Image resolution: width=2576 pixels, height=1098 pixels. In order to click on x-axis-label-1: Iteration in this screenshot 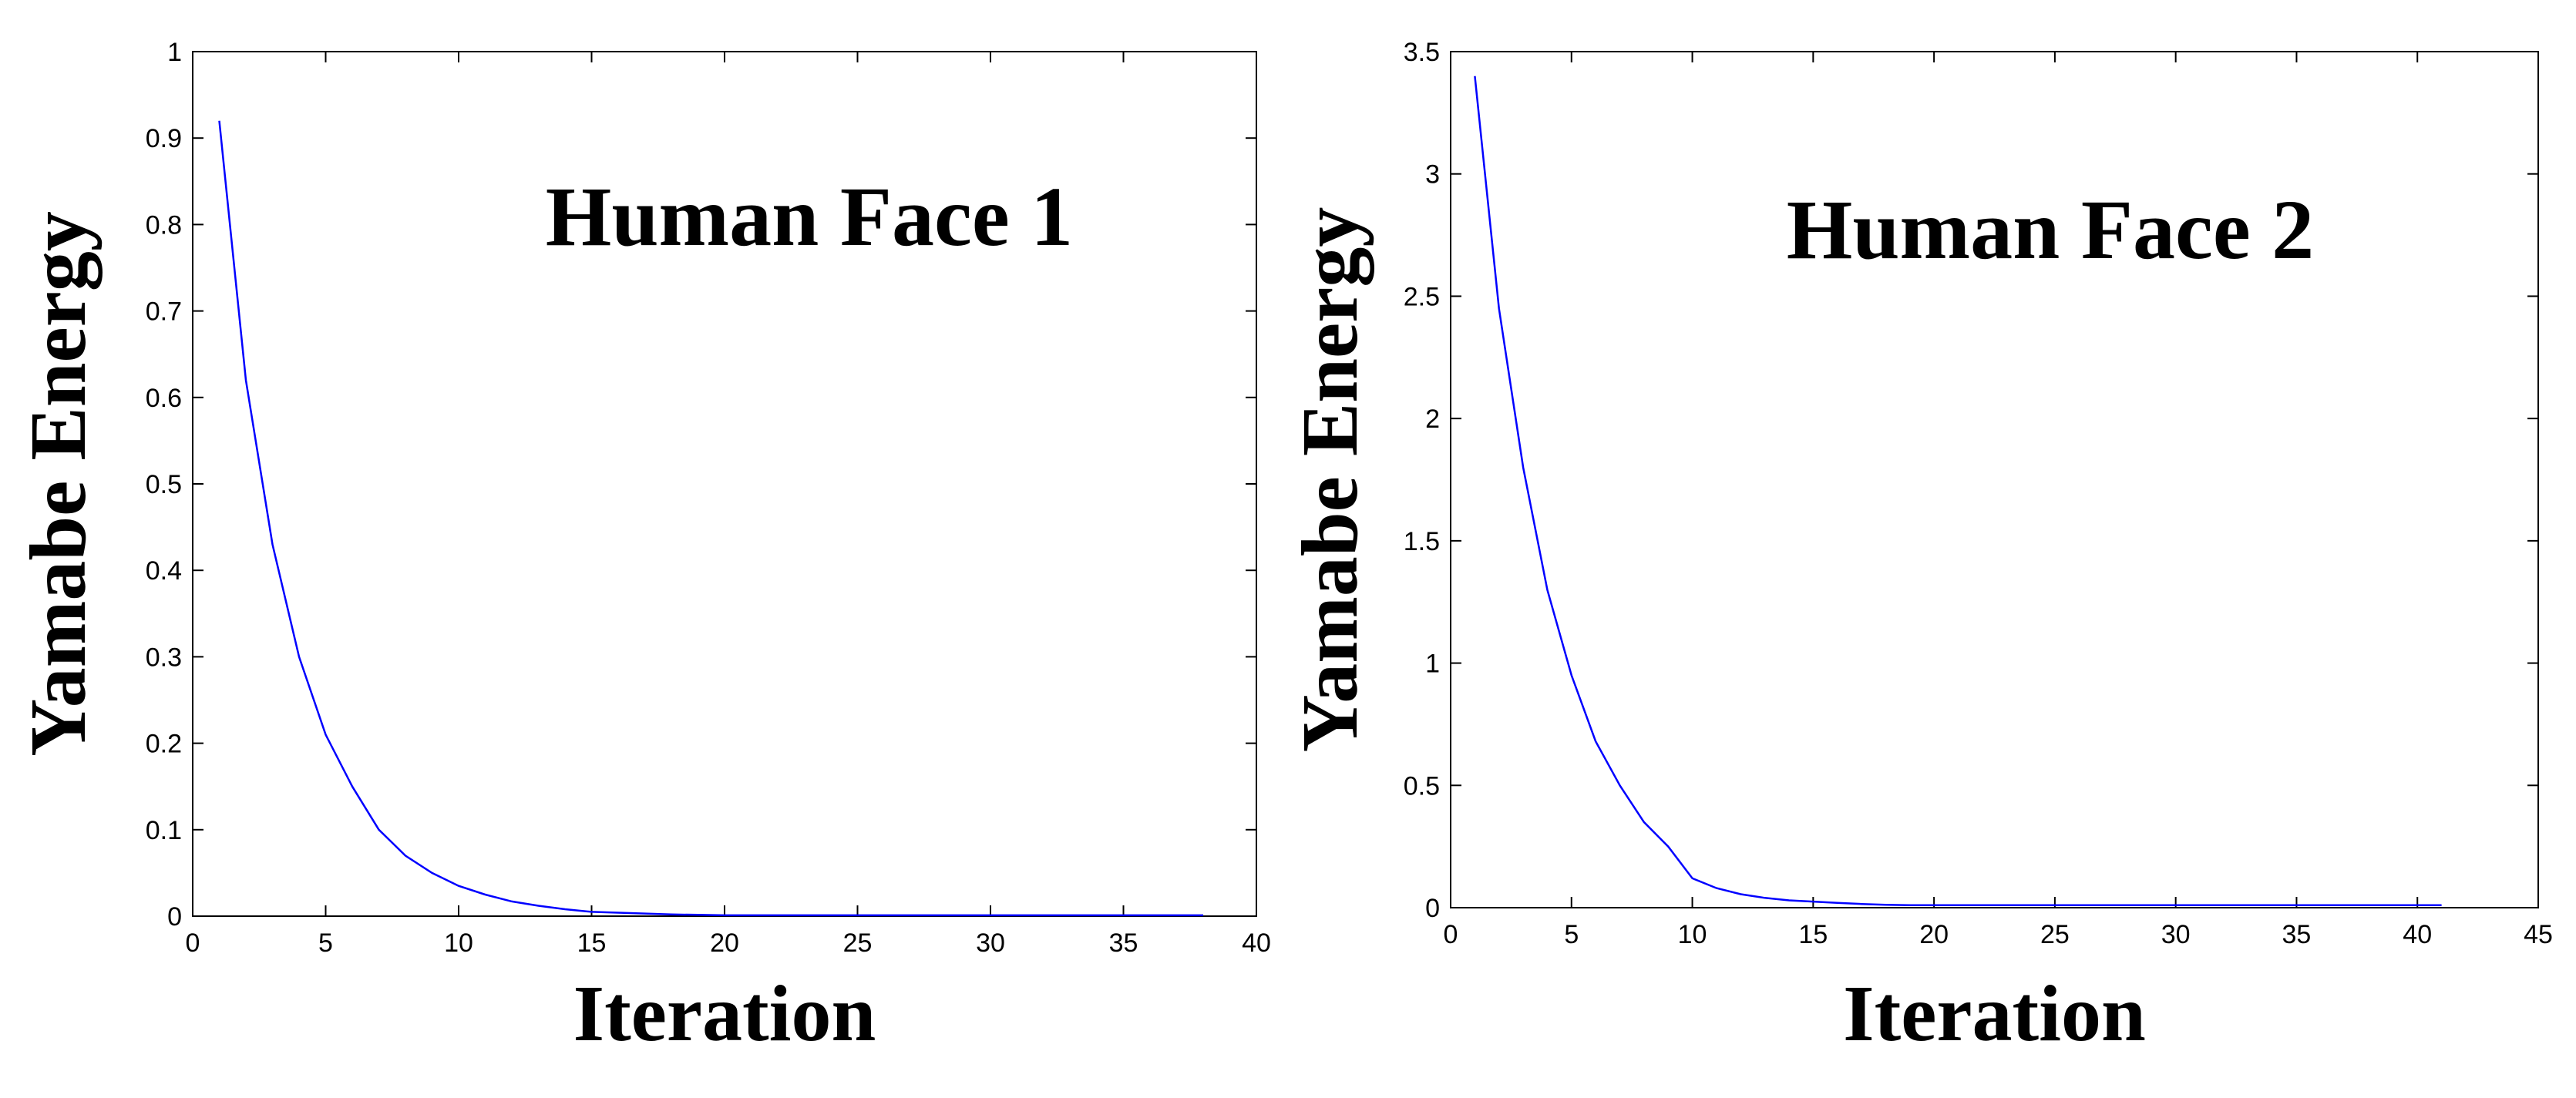, I will do `click(1994, 1013)`.